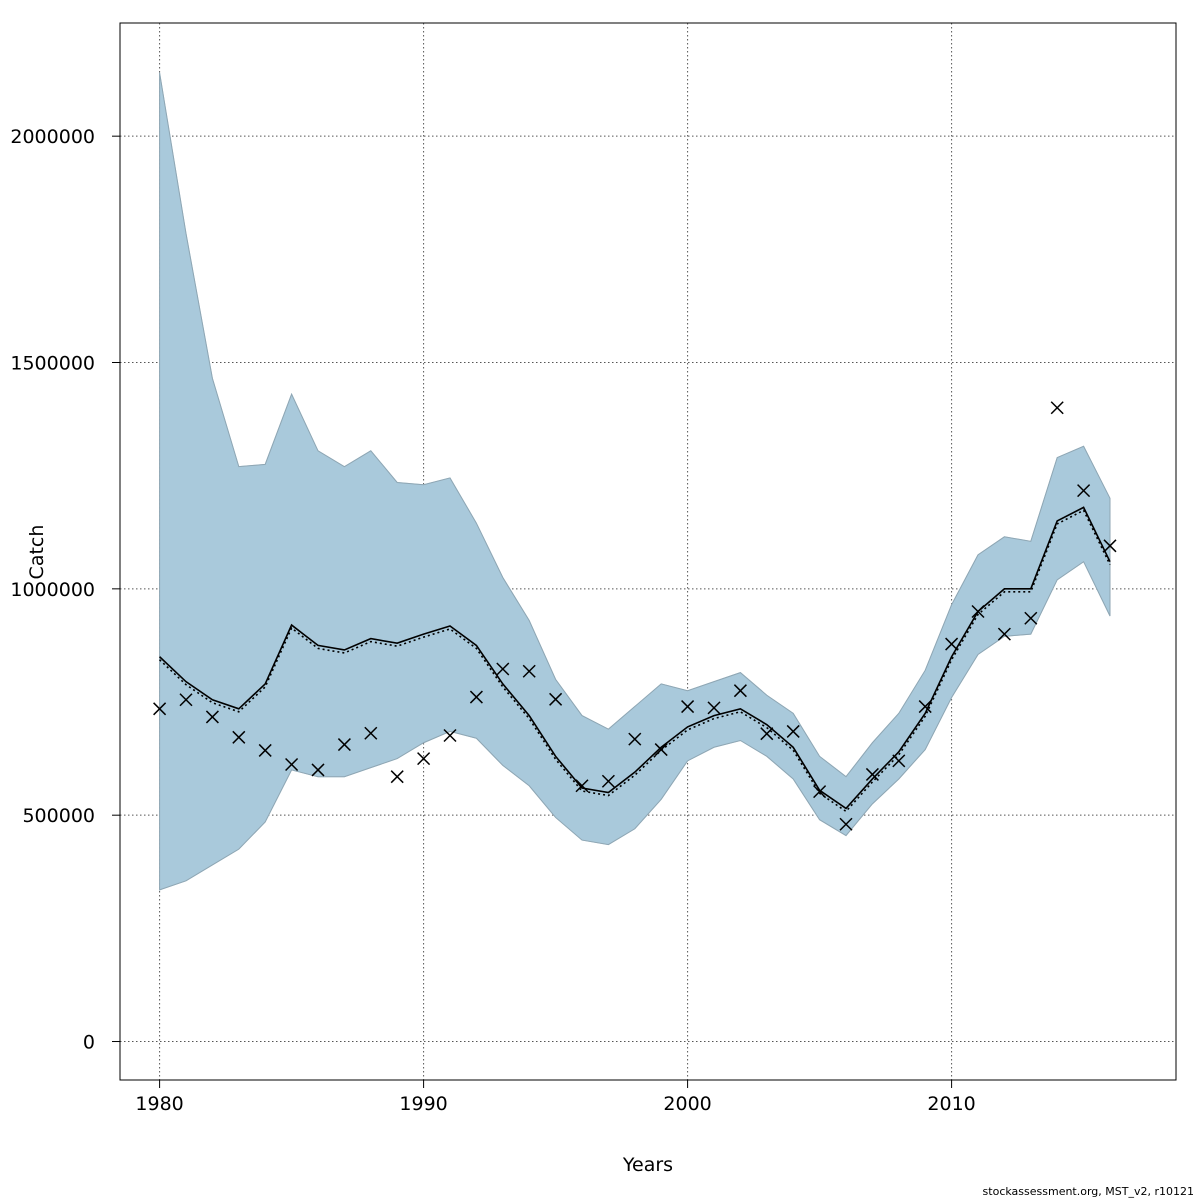  I want to click on x-tick-label: 2010, so click(951, 1104).